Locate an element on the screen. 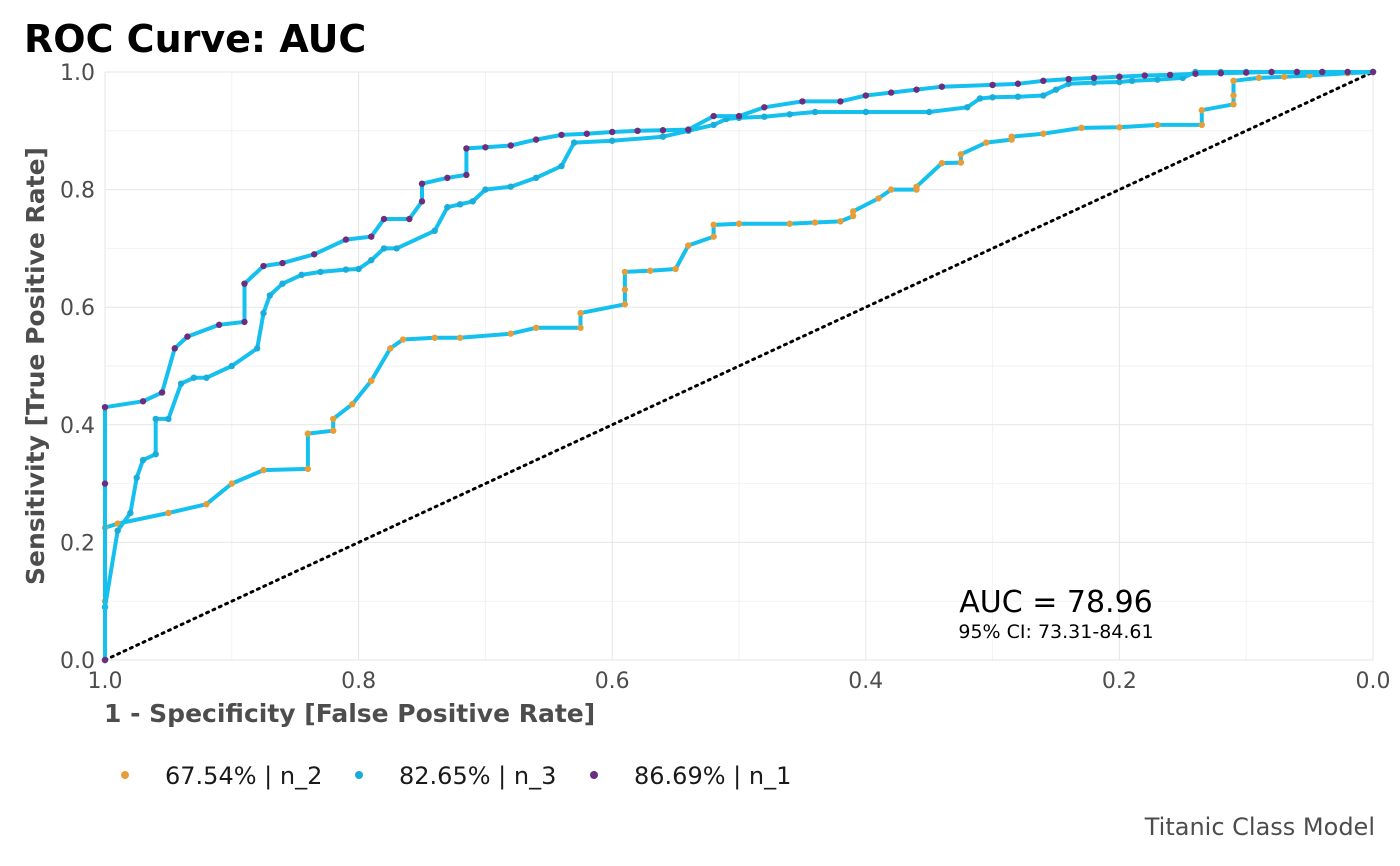 The height and width of the screenshot is (866, 1400). y-tick-label: 0.4 is located at coordinates (77, 426).